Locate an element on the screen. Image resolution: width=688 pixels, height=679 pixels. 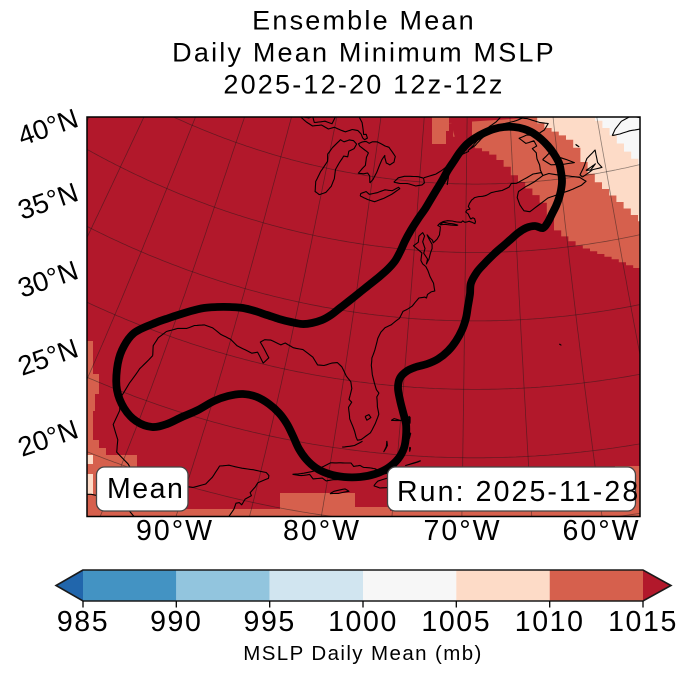
svg-text: 990 is located at coordinates (176, 622).